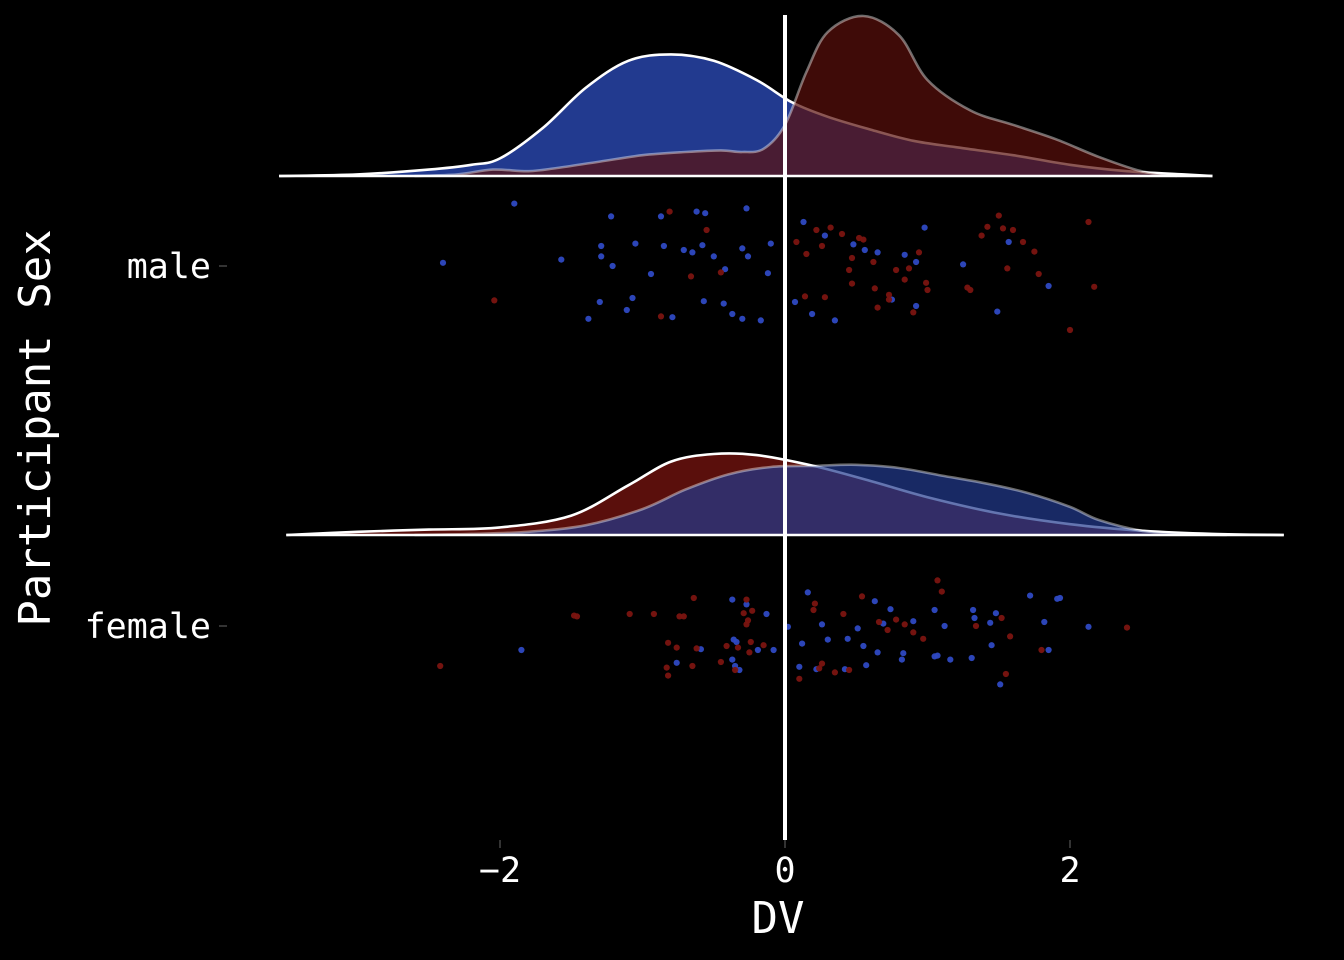 The image size is (1344, 960). I want to click on density-male-red, so click(795, 96).